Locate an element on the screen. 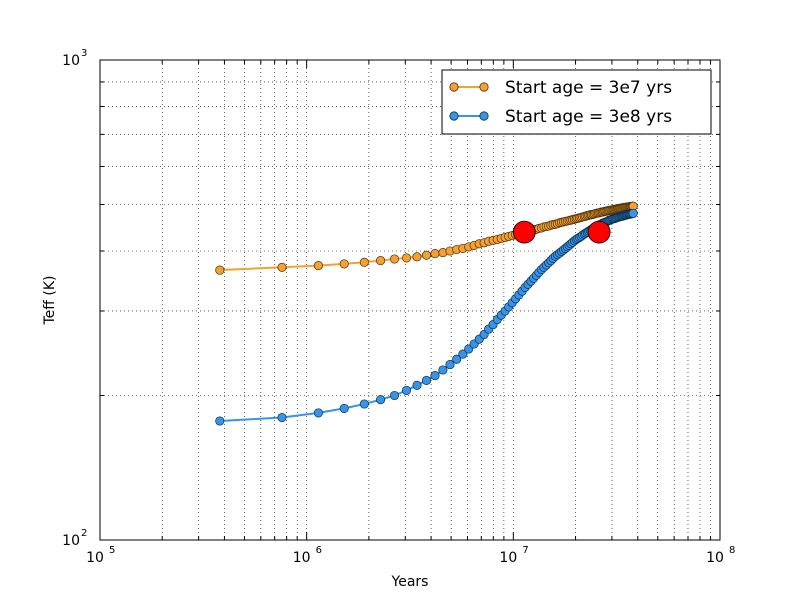  highlight-layer is located at coordinates (561, 232).